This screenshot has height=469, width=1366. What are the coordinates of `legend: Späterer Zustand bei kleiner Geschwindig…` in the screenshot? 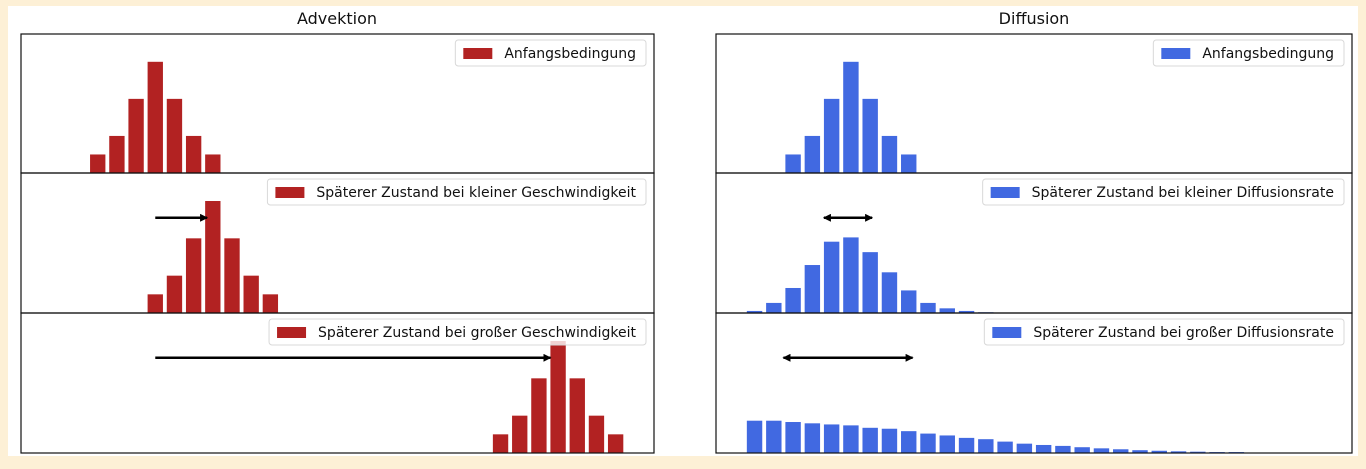 It's located at (456, 192).